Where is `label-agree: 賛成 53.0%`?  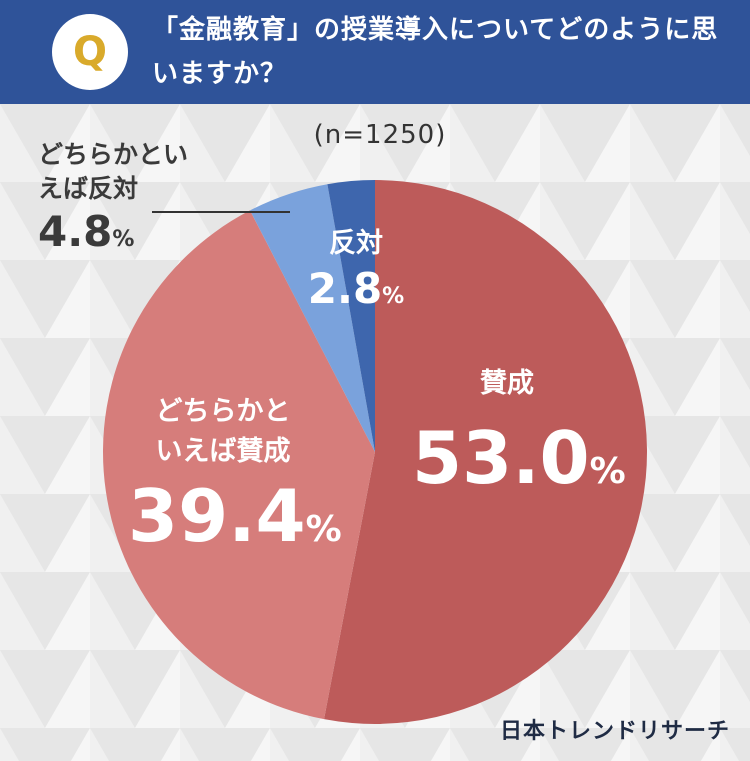 label-agree: 賛成 53.0% is located at coordinates (519, 429).